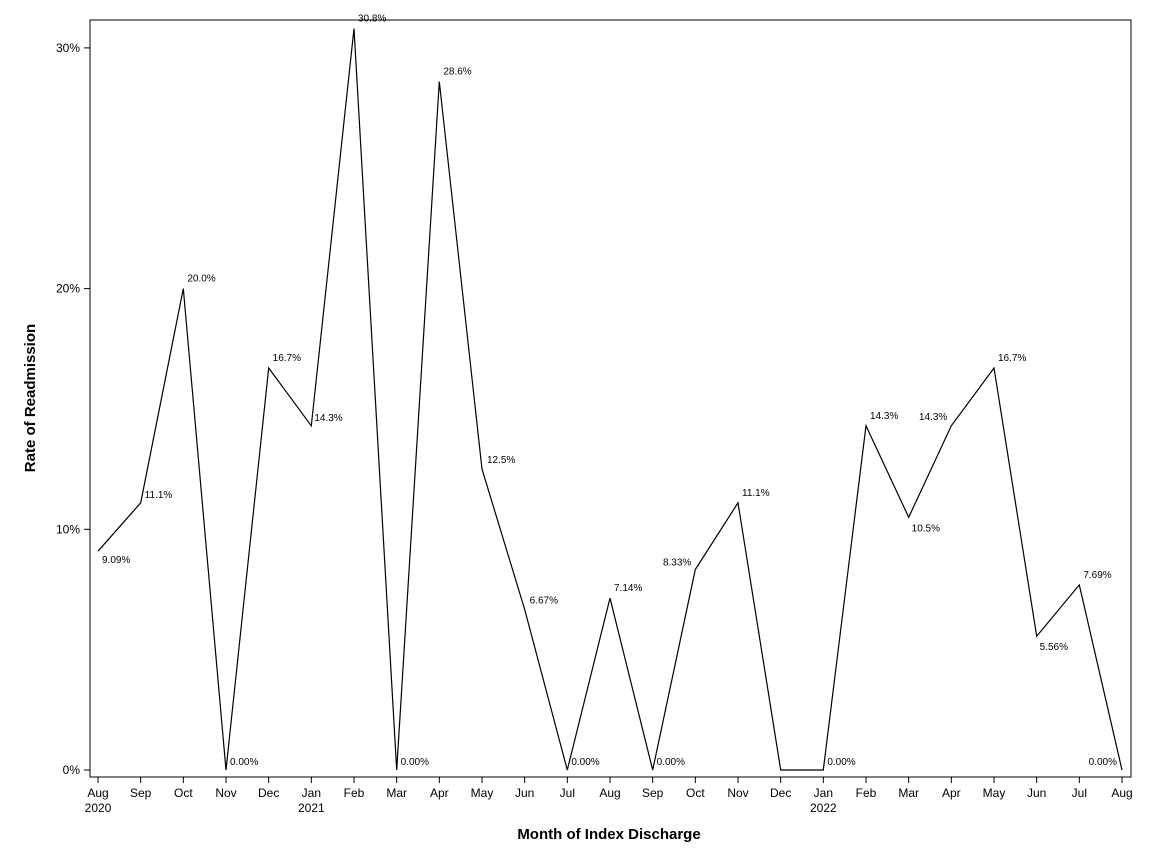 The image size is (1152, 864). Describe the element at coordinates (1054, 647) in the screenshot. I see `data-label: 5.56%` at that location.